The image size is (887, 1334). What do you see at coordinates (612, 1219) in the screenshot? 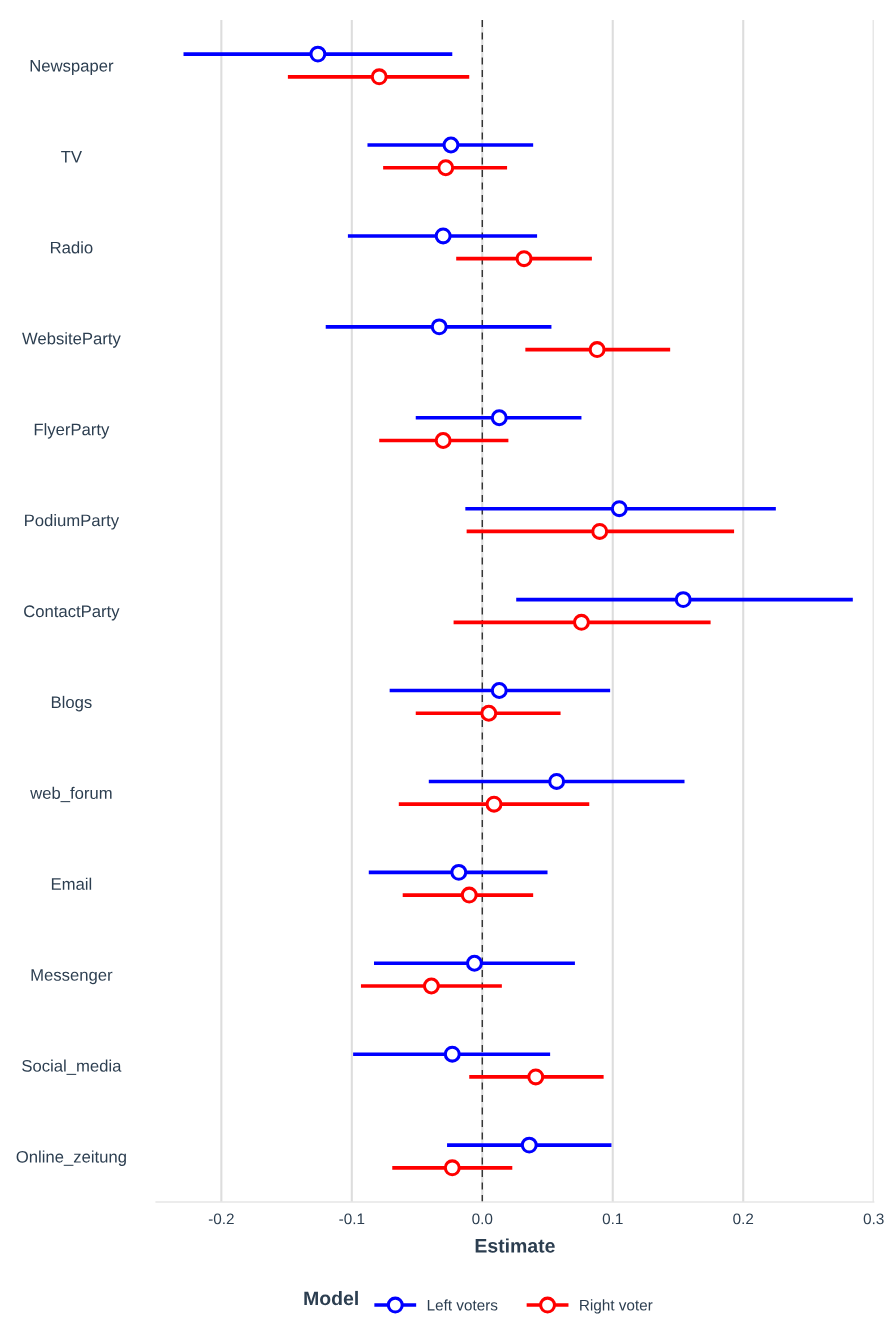
I see `x-tick-label: 0.1` at bounding box center [612, 1219].